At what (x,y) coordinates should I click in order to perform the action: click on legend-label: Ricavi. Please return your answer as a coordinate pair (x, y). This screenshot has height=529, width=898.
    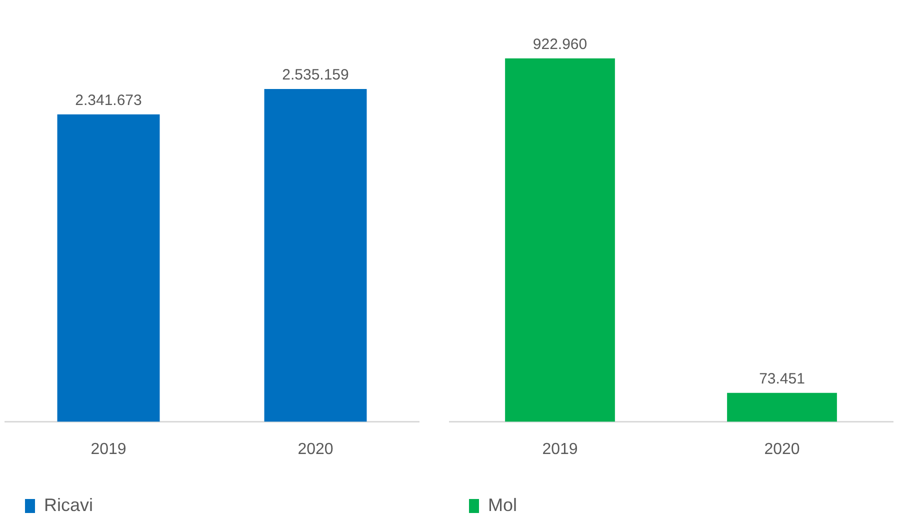
    Looking at the image, I should click on (69, 504).